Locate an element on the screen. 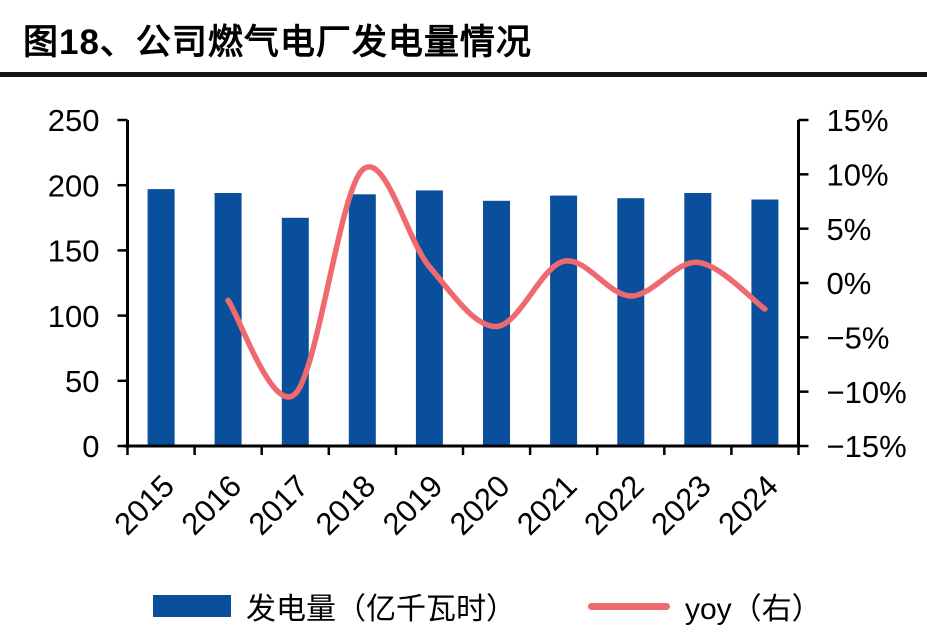 This screenshot has width=927, height=636. right-axis-label-0: 0% is located at coordinates (849, 283).